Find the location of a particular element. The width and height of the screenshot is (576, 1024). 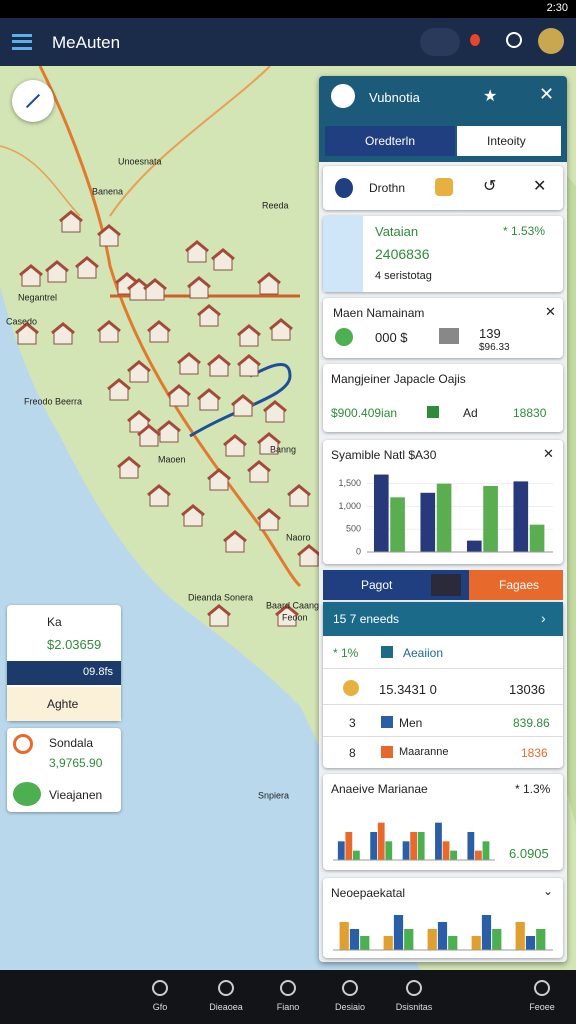

status-bar: 2:30 is located at coordinates (288, 9).